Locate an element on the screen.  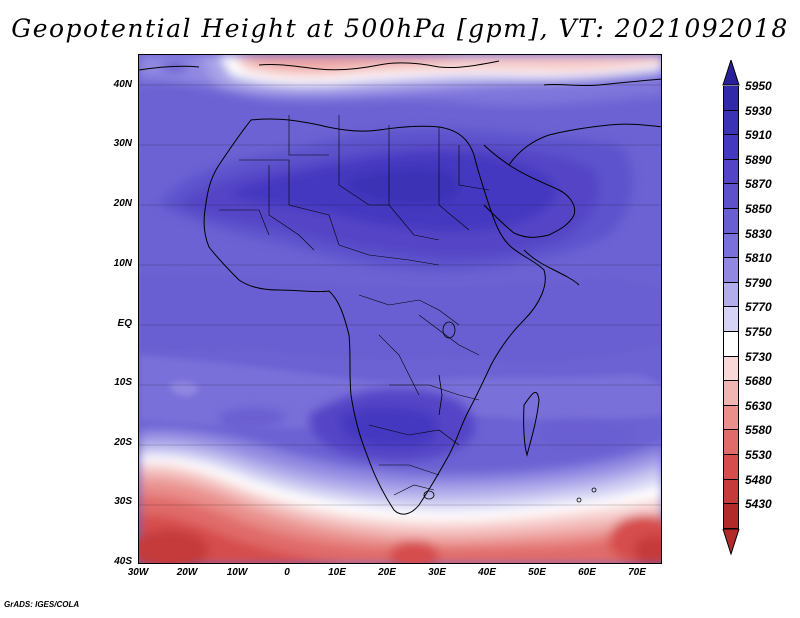
lat-tick-label: 10N is located at coordinates (122, 263).